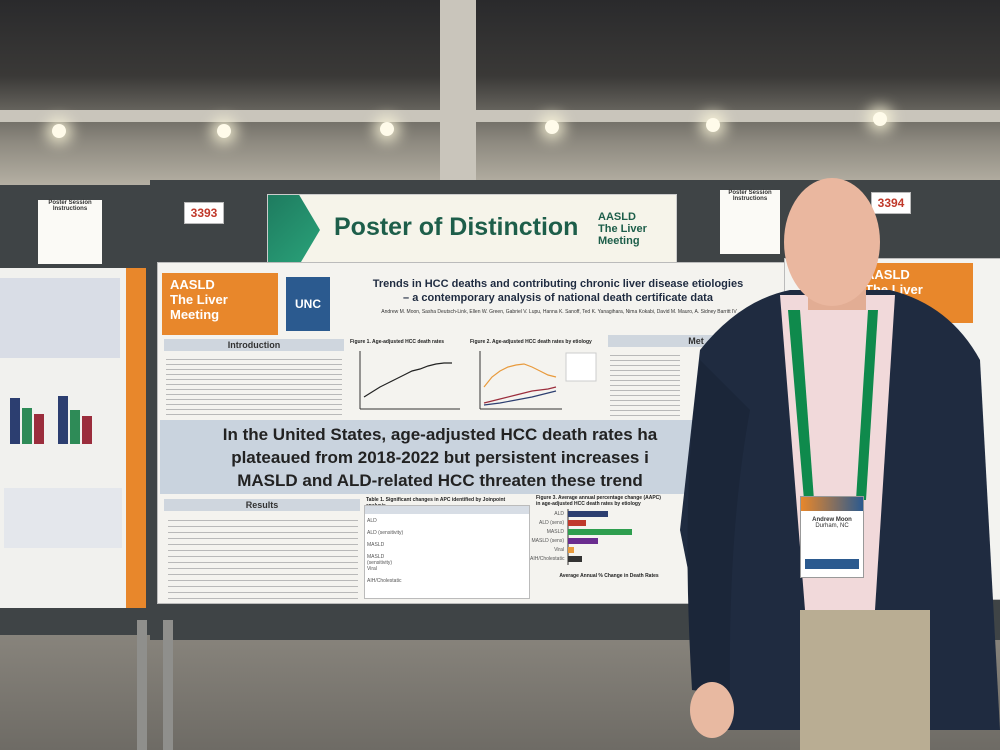 The width and height of the screenshot is (1000, 750). I want to click on results-heading: Results, so click(262, 505).